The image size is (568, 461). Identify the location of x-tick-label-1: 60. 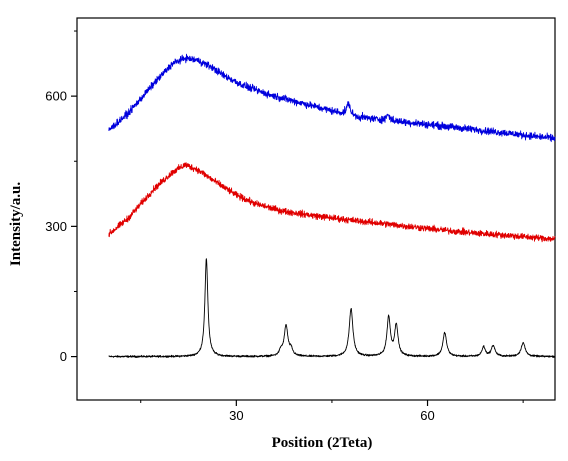
(427, 415).